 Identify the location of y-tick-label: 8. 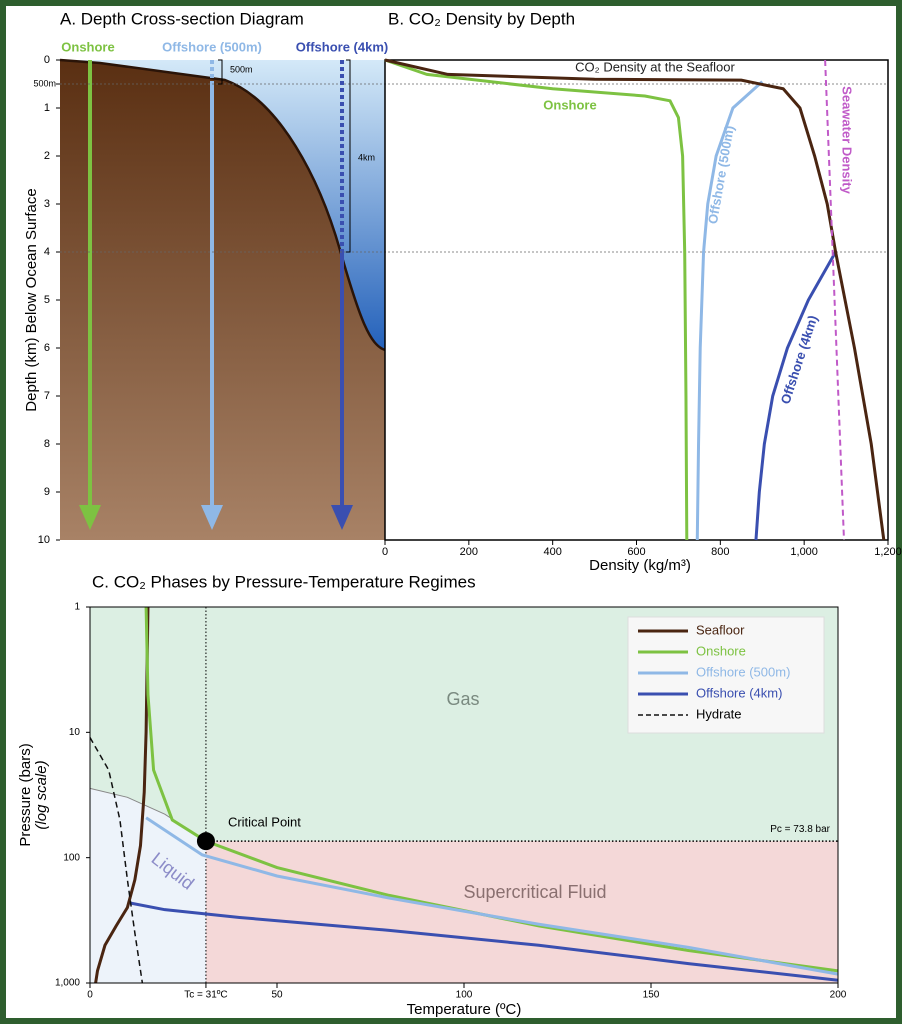
(47, 444).